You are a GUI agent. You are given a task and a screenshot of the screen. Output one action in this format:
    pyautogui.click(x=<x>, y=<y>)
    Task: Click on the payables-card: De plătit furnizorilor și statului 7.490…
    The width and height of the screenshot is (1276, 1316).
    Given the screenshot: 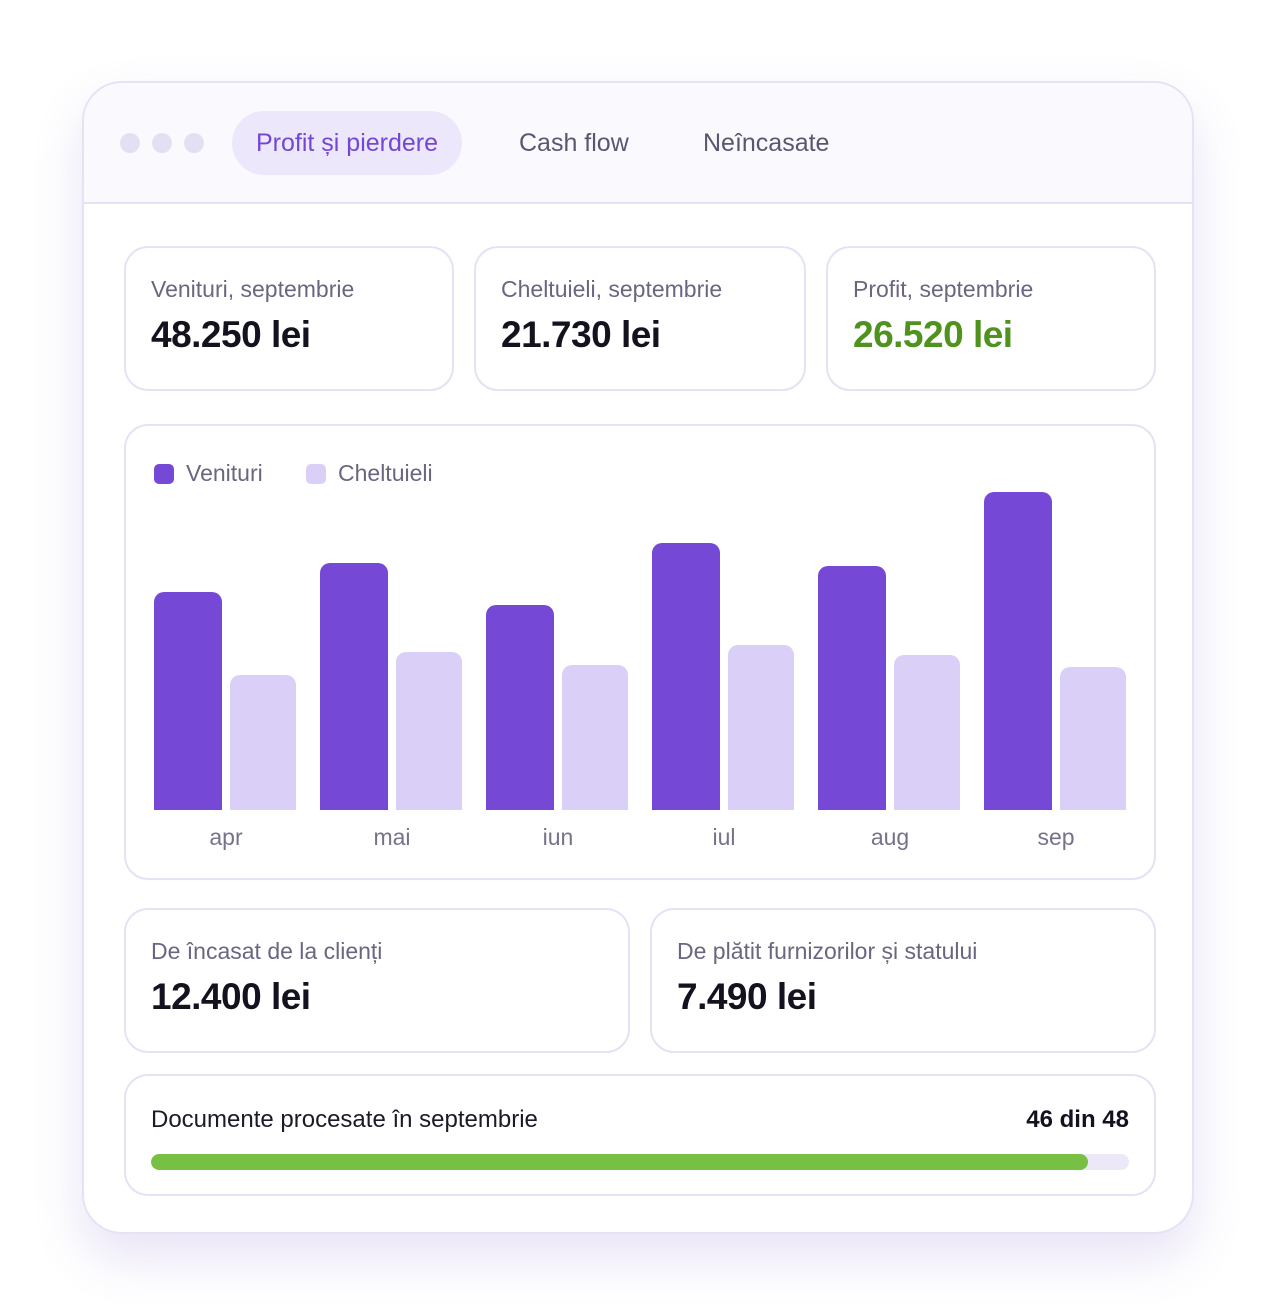 What is the action you would take?
    pyautogui.click(x=903, y=980)
    